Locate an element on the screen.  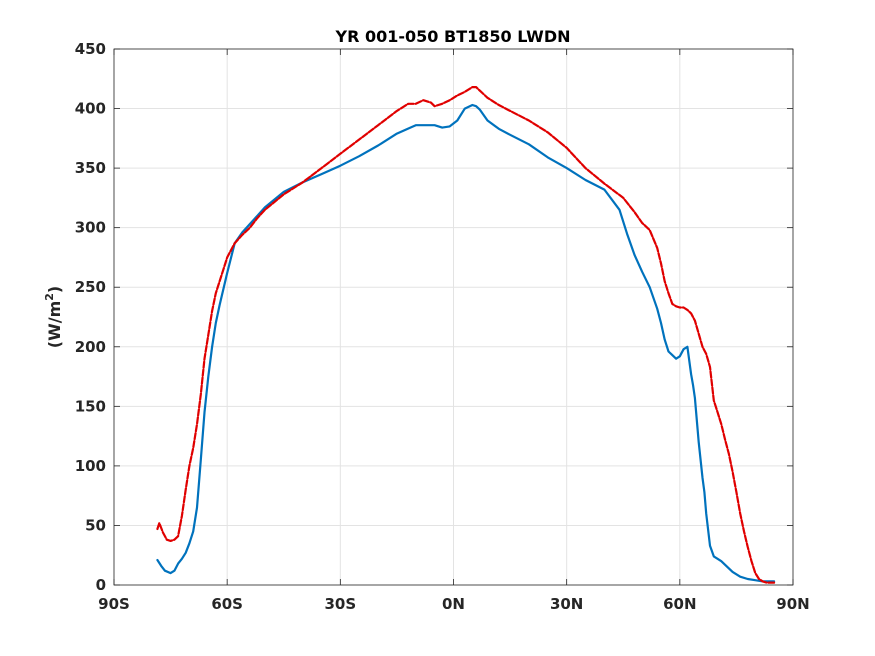
y-tick-label: 200 is located at coordinates (90, 347).